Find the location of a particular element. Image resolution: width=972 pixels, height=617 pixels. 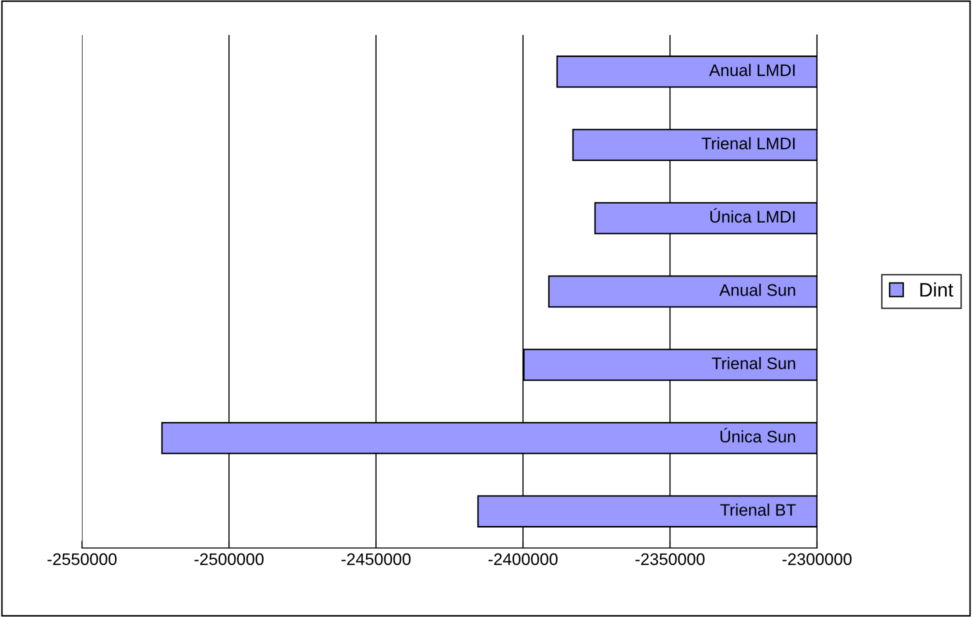

y-tick-label: Trienal Sun is located at coordinates (754, 363).